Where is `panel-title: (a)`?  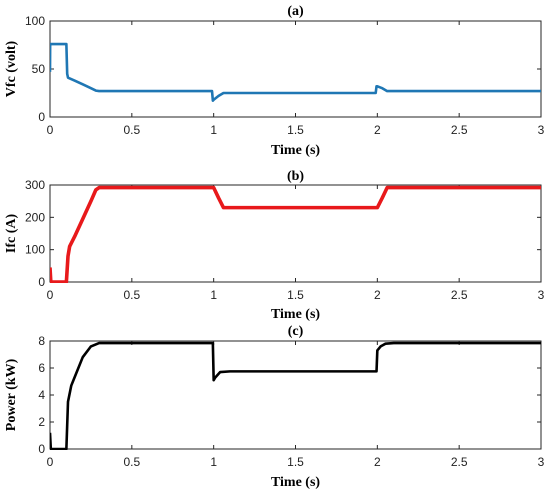 panel-title: (a) is located at coordinates (295, 11).